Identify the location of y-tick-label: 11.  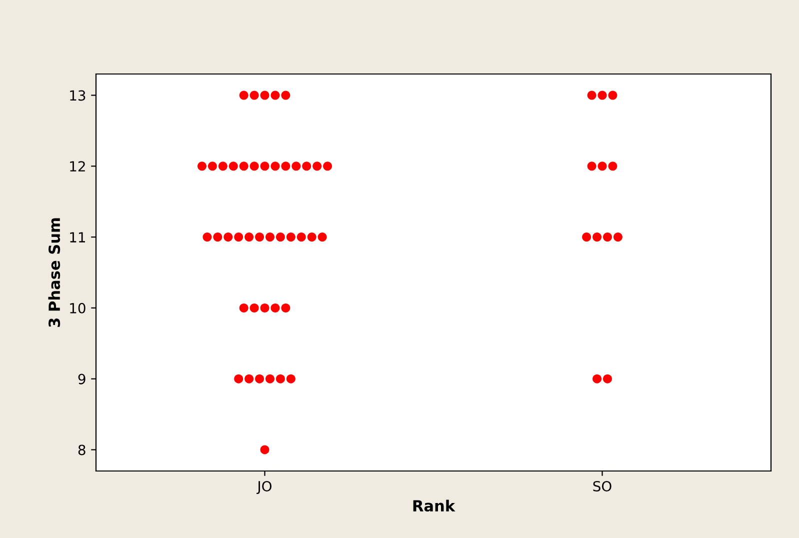
(77, 237).